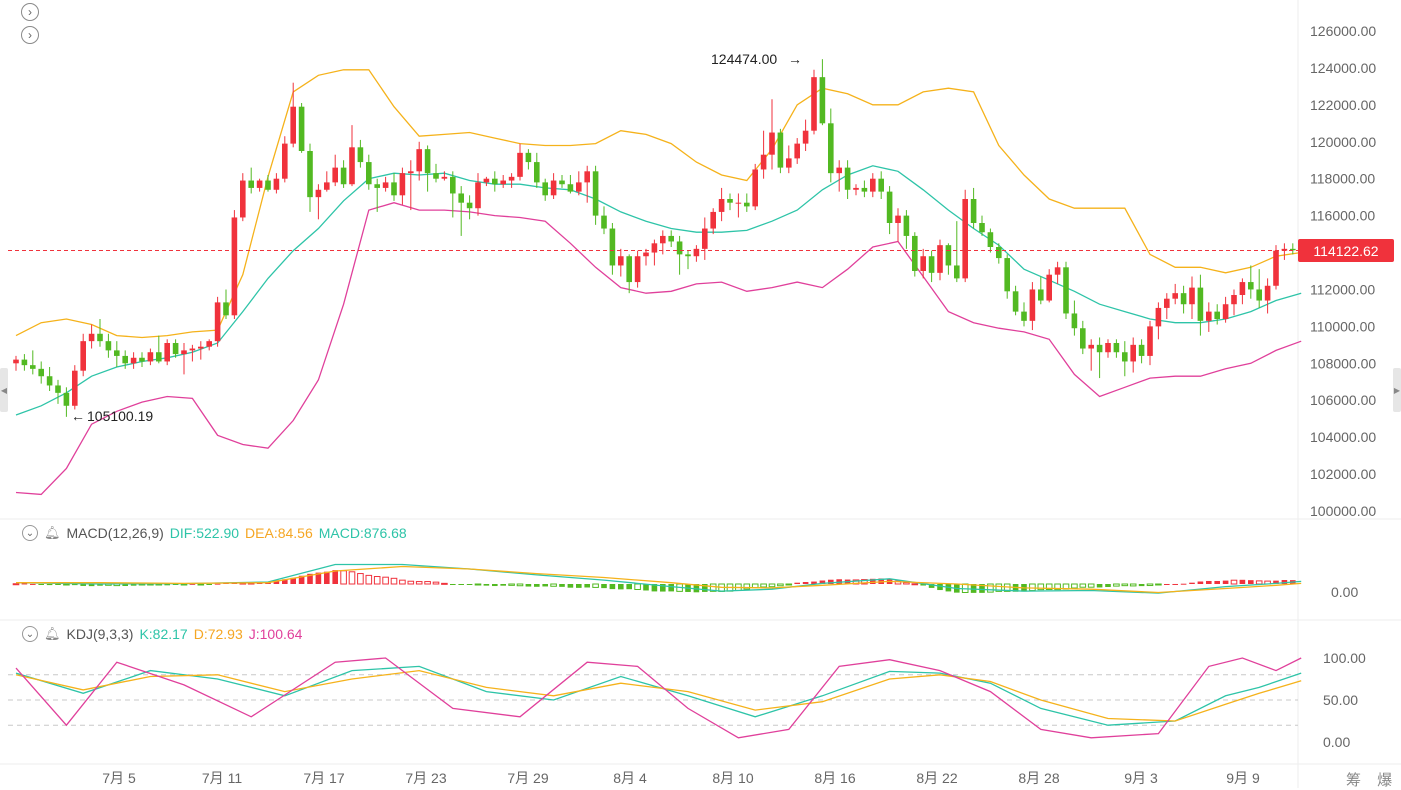 This screenshot has width=1401, height=790. I want to click on macd-dea-line, so click(659, 579).